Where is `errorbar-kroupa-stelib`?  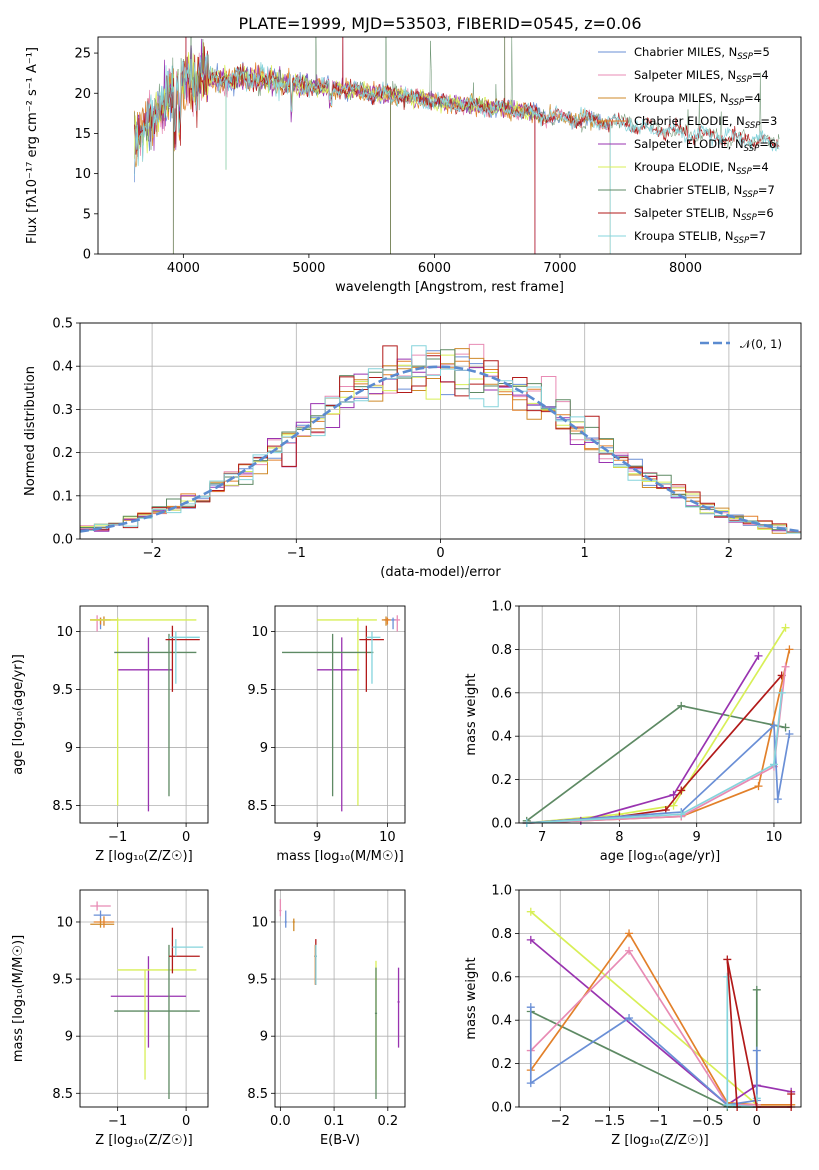
errorbar-kroupa-stelib is located at coordinates (373, 657).